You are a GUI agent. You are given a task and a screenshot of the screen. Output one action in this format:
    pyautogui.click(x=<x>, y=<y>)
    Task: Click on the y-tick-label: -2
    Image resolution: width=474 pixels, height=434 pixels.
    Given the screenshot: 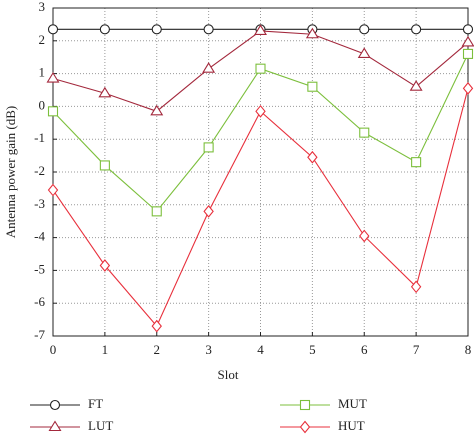 What is the action you would take?
    pyautogui.click(x=39, y=170)
    